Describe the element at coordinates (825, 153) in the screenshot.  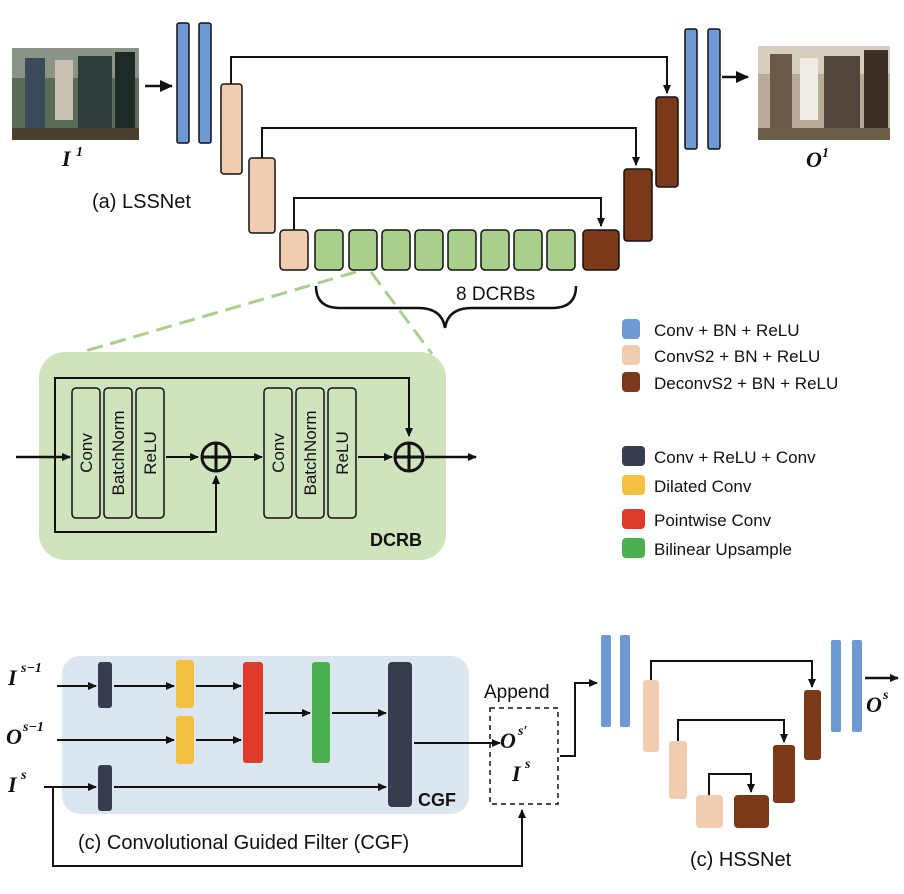
I see `output-label-sup: 1` at that location.